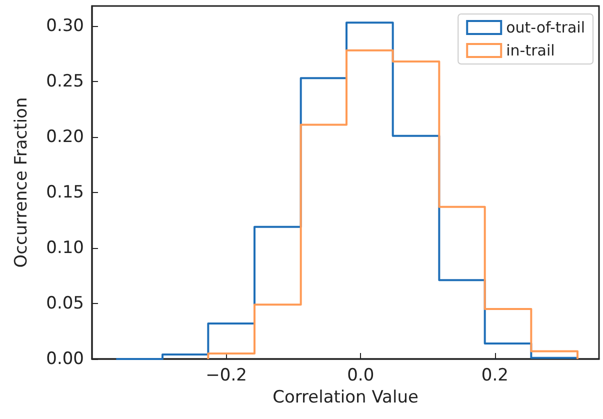 The image size is (603, 419). What do you see at coordinates (65, 26) in the screenshot?
I see `y-tick-label: 0.30` at bounding box center [65, 26].